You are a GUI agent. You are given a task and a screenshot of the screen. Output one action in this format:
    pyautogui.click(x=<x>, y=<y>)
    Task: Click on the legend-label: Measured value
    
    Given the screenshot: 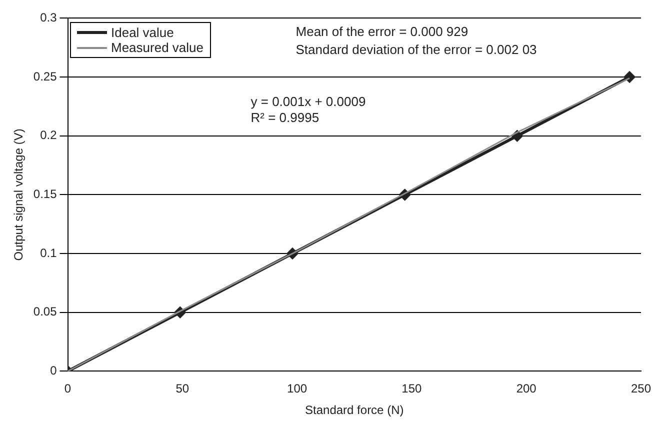 What is the action you would take?
    pyautogui.click(x=157, y=47)
    